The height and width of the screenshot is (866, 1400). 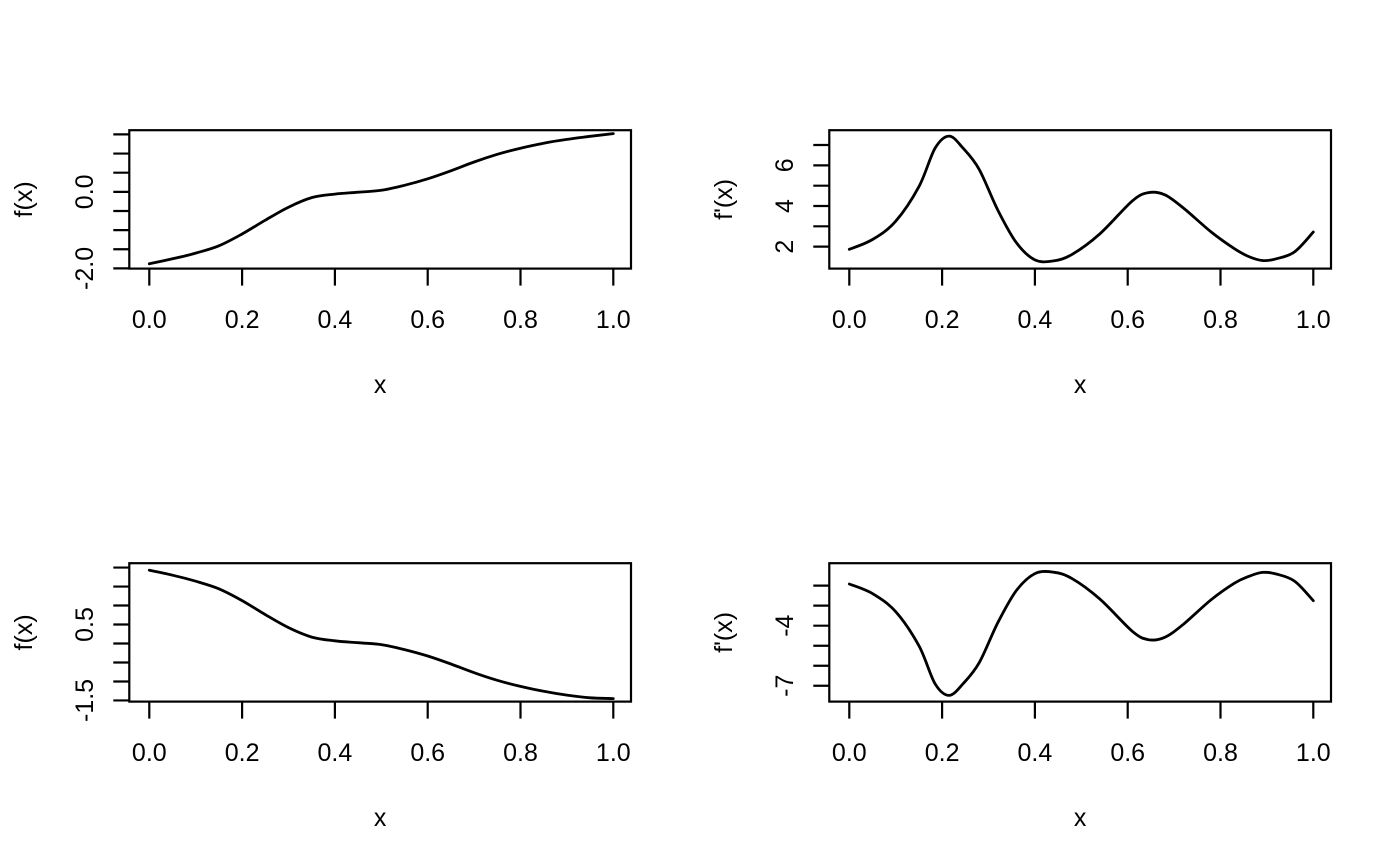 What do you see at coordinates (785, 165) in the screenshot?
I see `y-tick-label: 6` at bounding box center [785, 165].